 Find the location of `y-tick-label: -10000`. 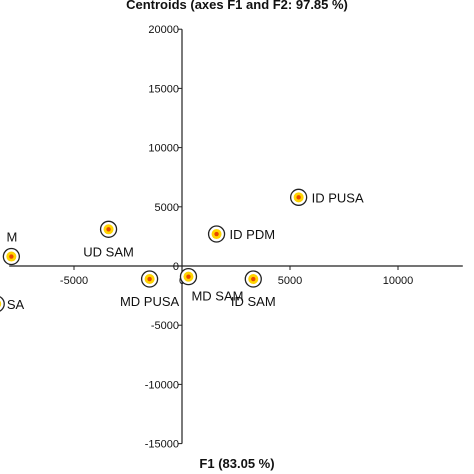

y-tick-label: -10000 is located at coordinates (162, 385).